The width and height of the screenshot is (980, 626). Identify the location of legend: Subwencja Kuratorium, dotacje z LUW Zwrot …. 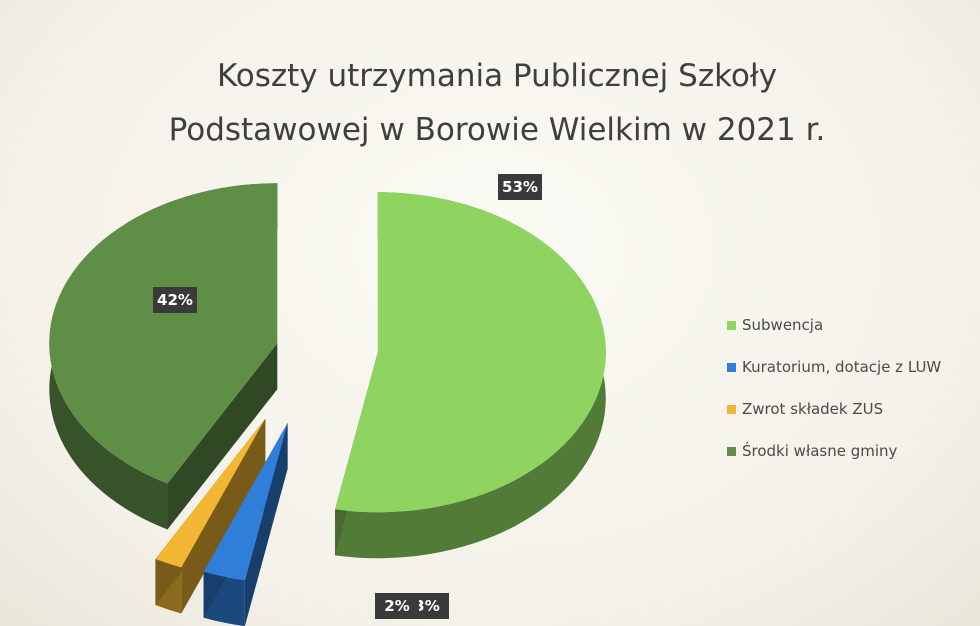
(834, 388).